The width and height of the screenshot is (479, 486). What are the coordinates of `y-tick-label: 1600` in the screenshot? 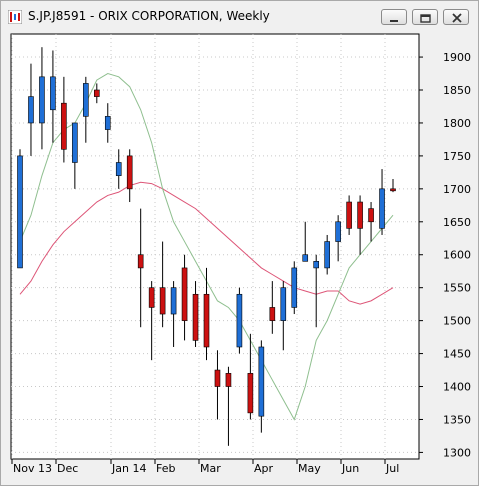 It's located at (457, 255).